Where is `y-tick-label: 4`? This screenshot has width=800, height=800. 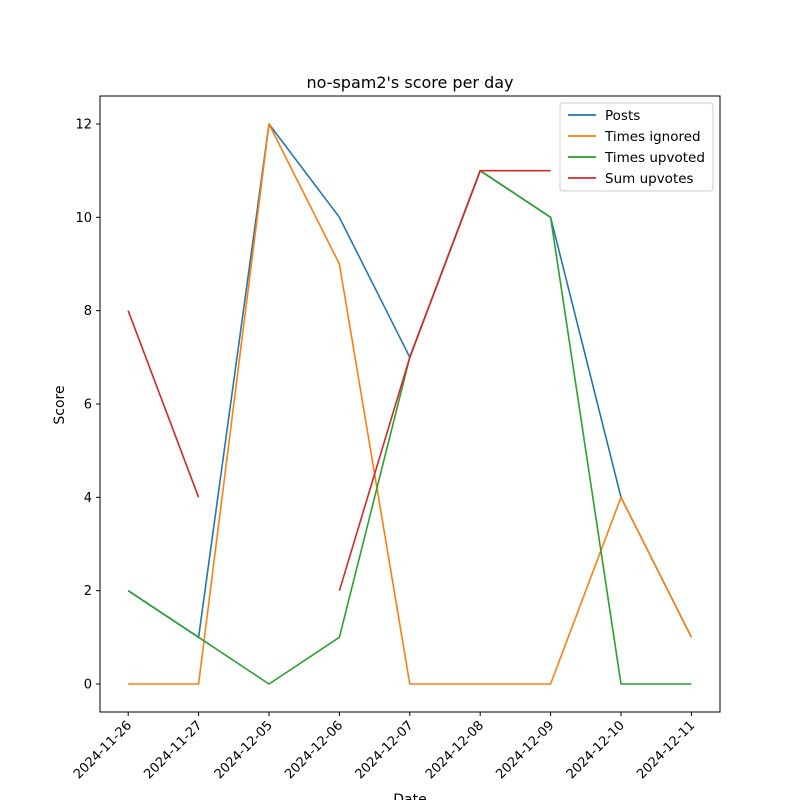
y-tick-label: 4 is located at coordinates (88, 498).